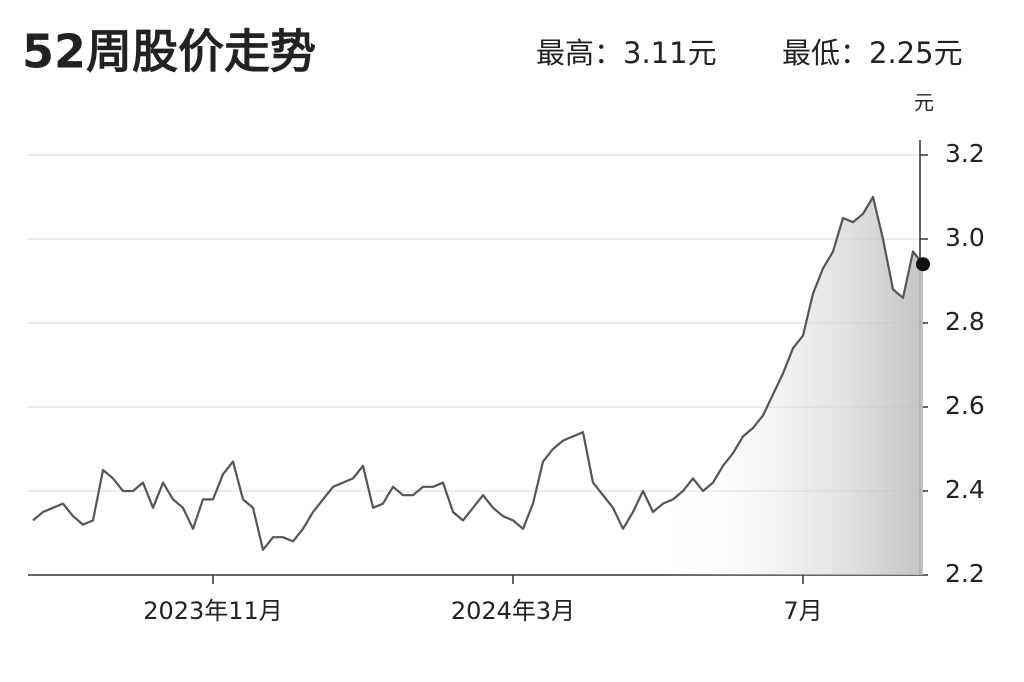  Describe the element at coordinates (213, 611) in the screenshot. I see `x-tick-label: 2023年11月` at that location.